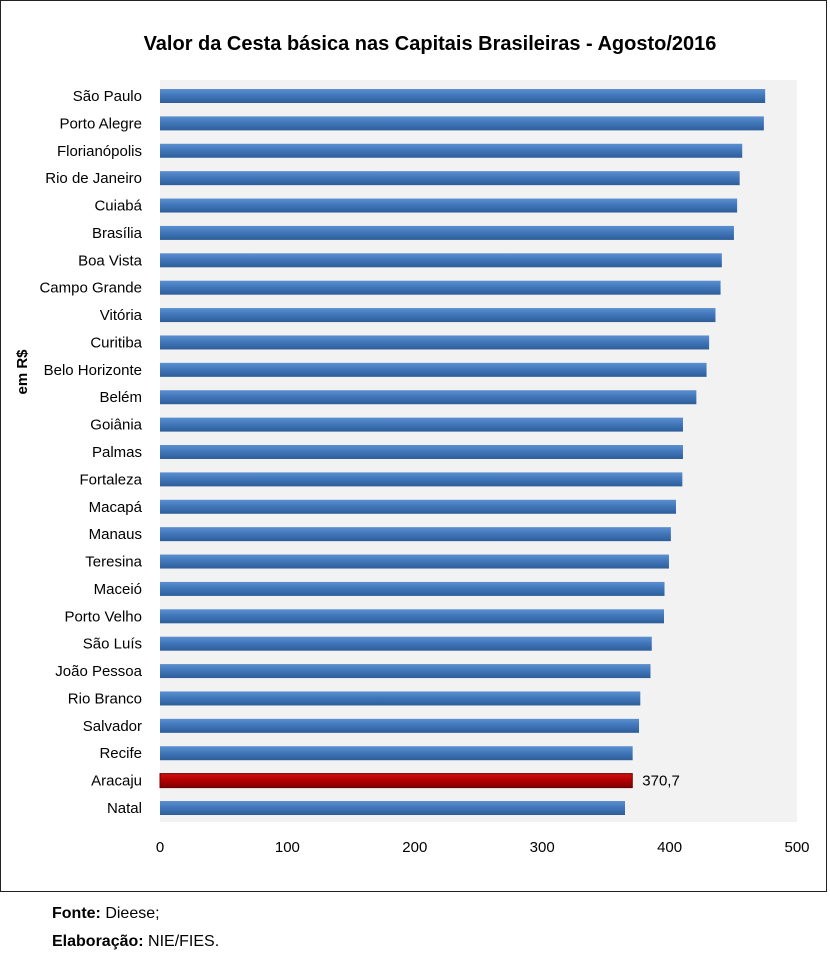 This screenshot has height=970, width=830. Describe the element at coordinates (669, 847) in the screenshot. I see `x-tick-label: 400` at that location.